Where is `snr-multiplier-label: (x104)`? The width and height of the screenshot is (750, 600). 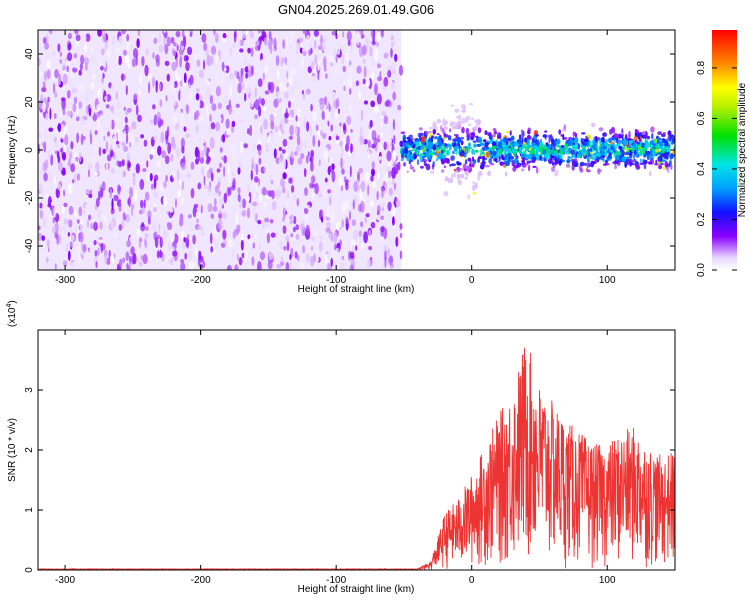 snr-multiplier-label: (x104) is located at coordinates (12, 313).